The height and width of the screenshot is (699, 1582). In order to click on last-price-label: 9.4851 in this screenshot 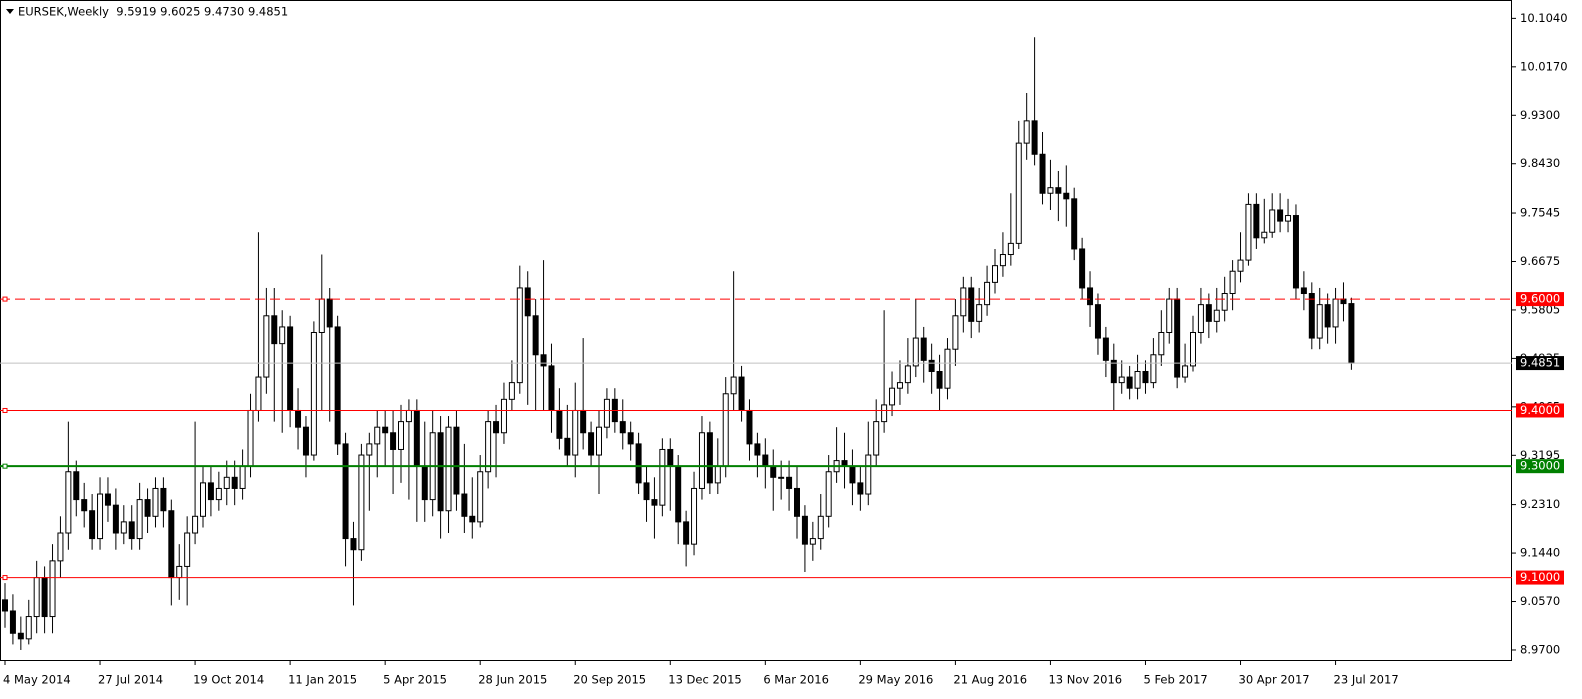, I will do `click(1540, 363)`.